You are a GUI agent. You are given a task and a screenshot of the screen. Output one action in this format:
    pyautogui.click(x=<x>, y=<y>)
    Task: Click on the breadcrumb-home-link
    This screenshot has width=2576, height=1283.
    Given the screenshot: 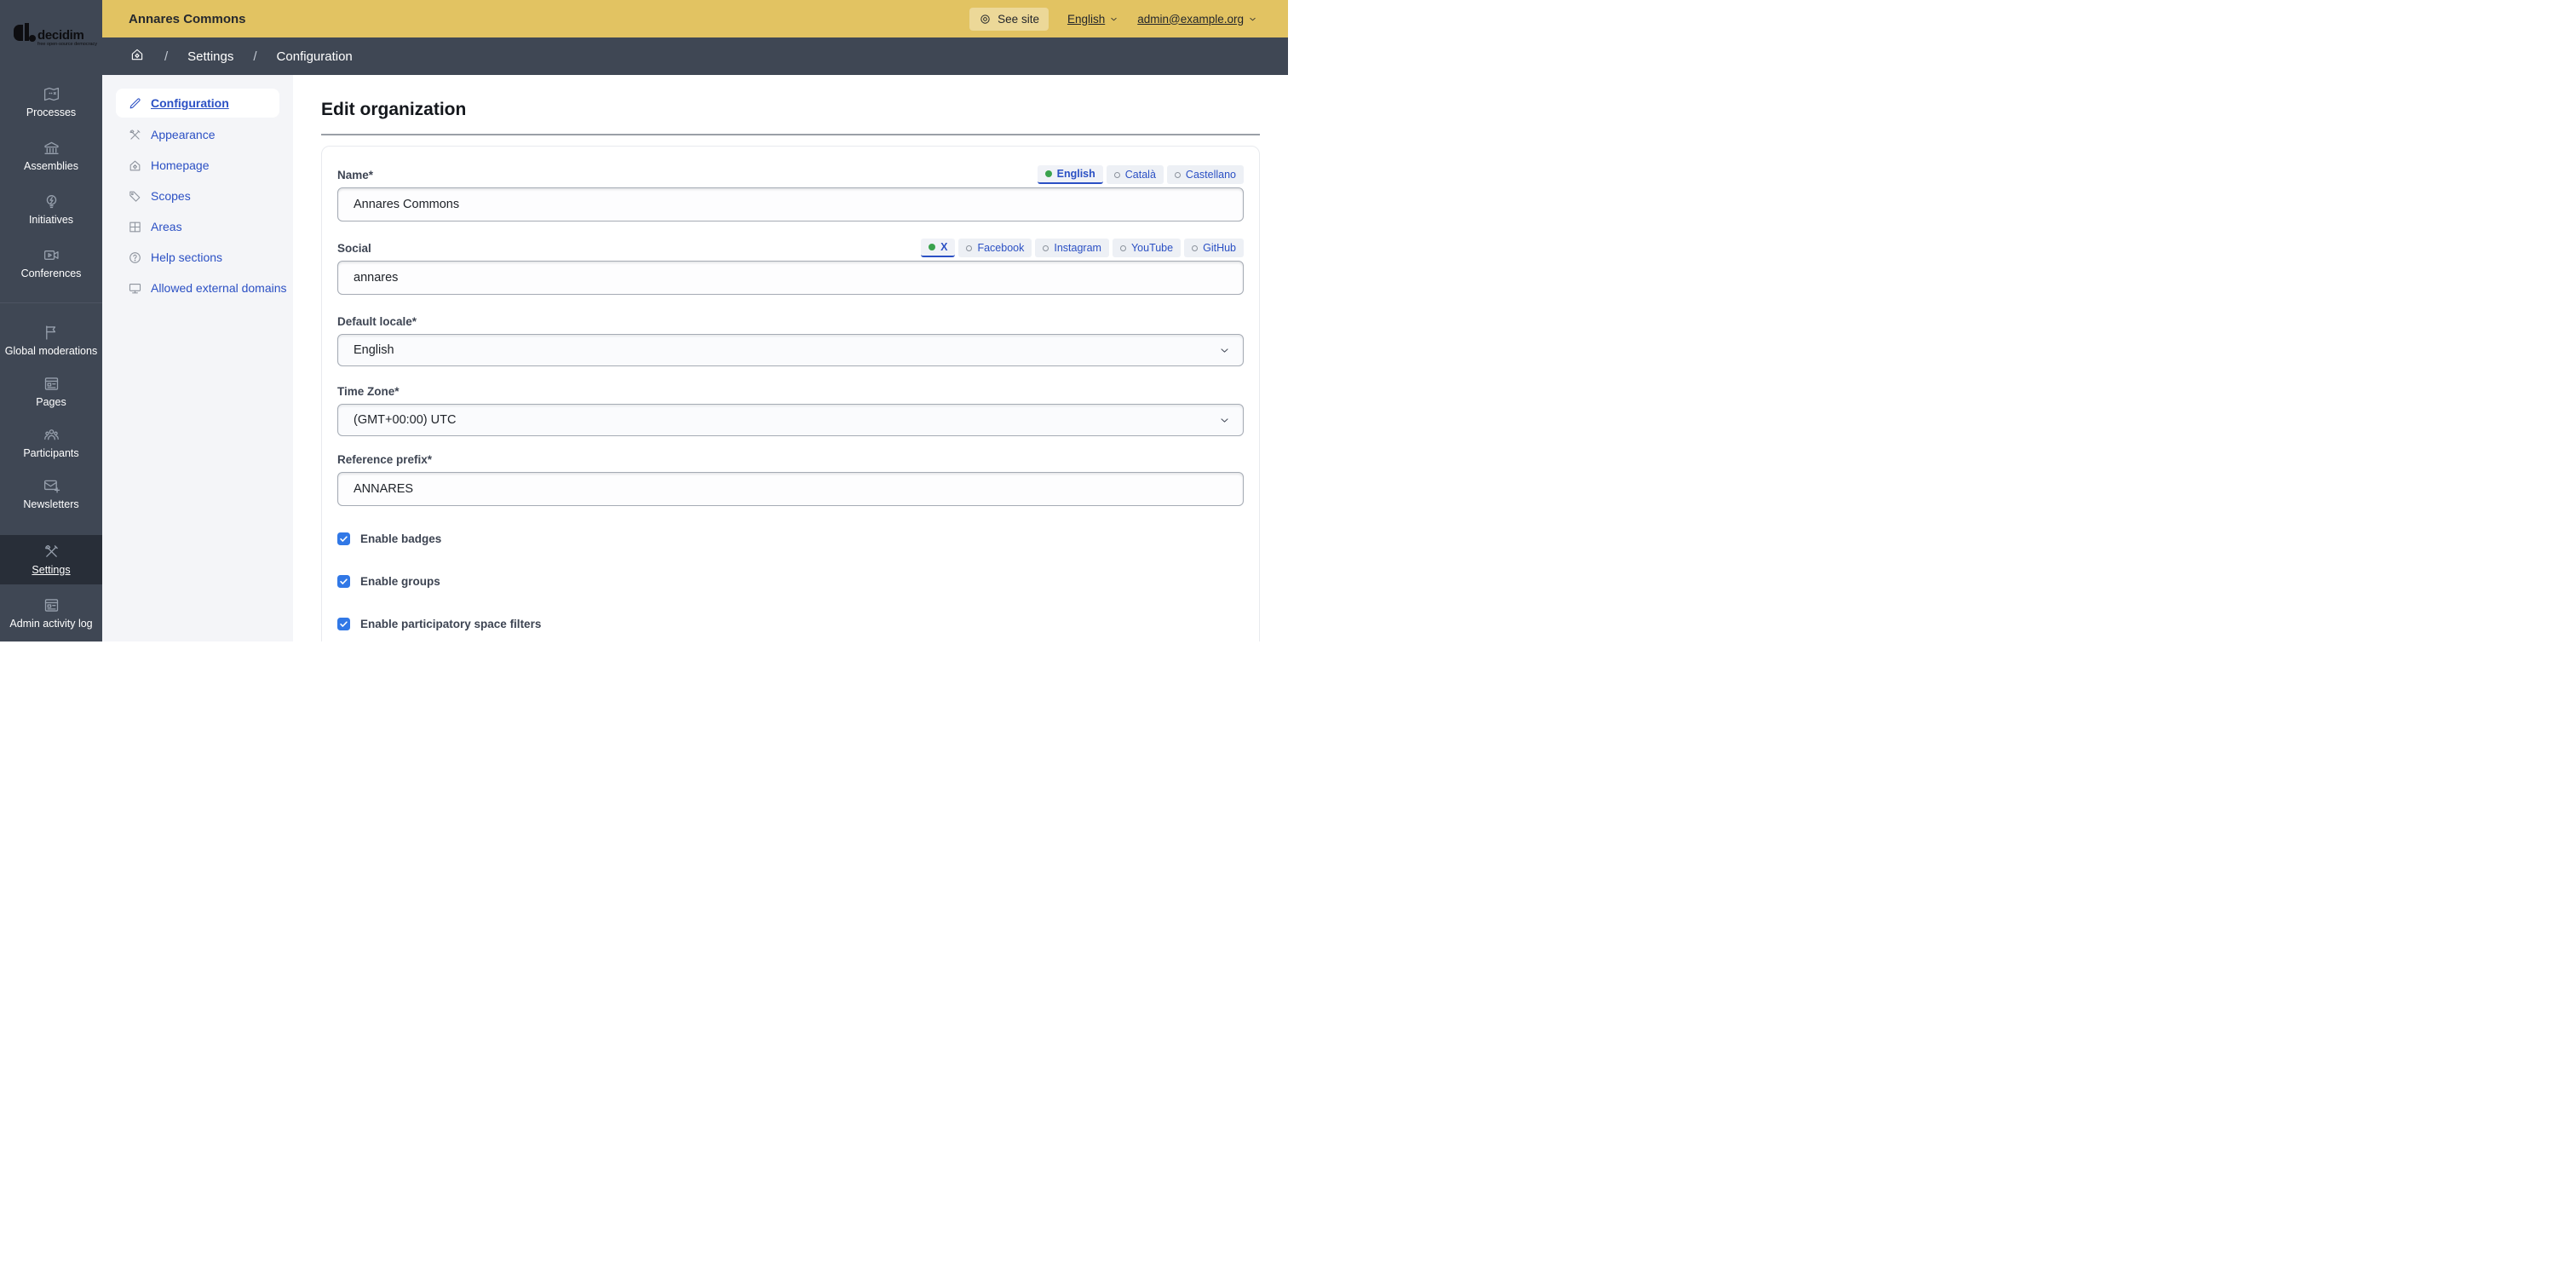 What is the action you would take?
    pyautogui.click(x=137, y=56)
    